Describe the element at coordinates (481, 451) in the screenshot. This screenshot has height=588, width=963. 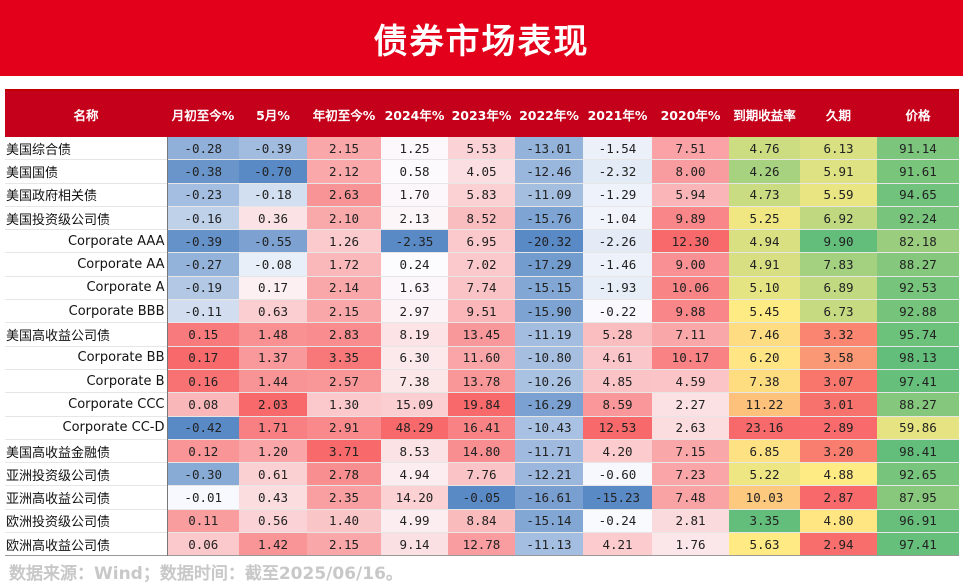
I see `value-cell: 14.80` at that location.